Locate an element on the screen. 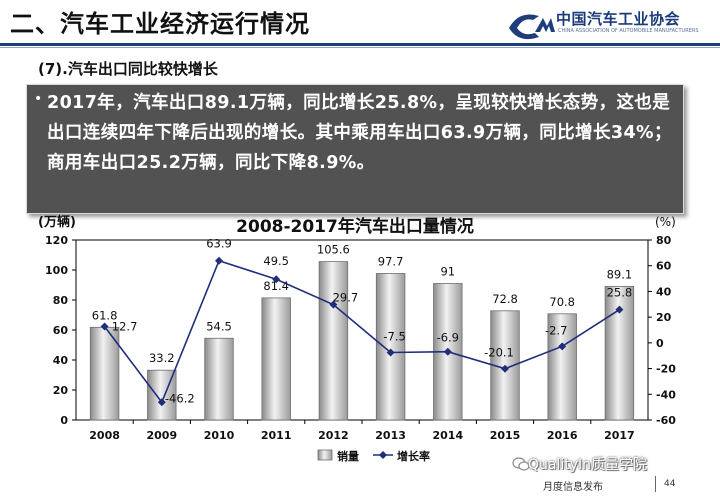 This screenshot has height=498, width=720. right-tick-label: -60 is located at coordinates (666, 420).